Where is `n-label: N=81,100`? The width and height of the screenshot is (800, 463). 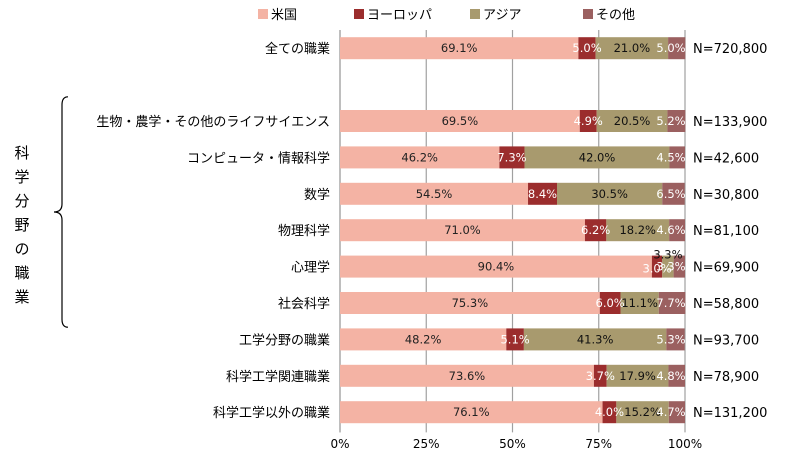
n-label: N=81,100 is located at coordinates (726, 231).